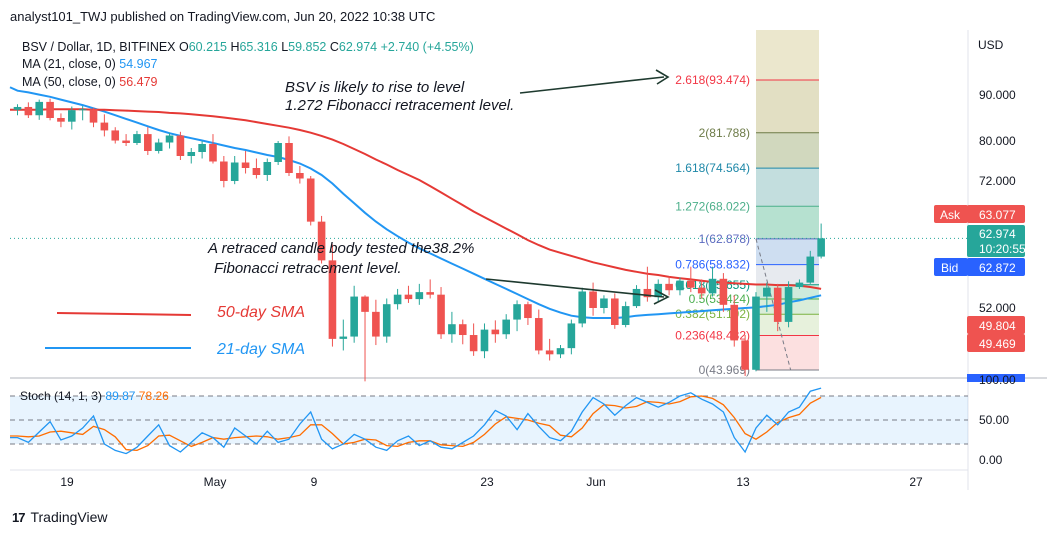 This screenshot has width=1047, height=536. I want to click on ma21-tag-bg, so click(996, 343).